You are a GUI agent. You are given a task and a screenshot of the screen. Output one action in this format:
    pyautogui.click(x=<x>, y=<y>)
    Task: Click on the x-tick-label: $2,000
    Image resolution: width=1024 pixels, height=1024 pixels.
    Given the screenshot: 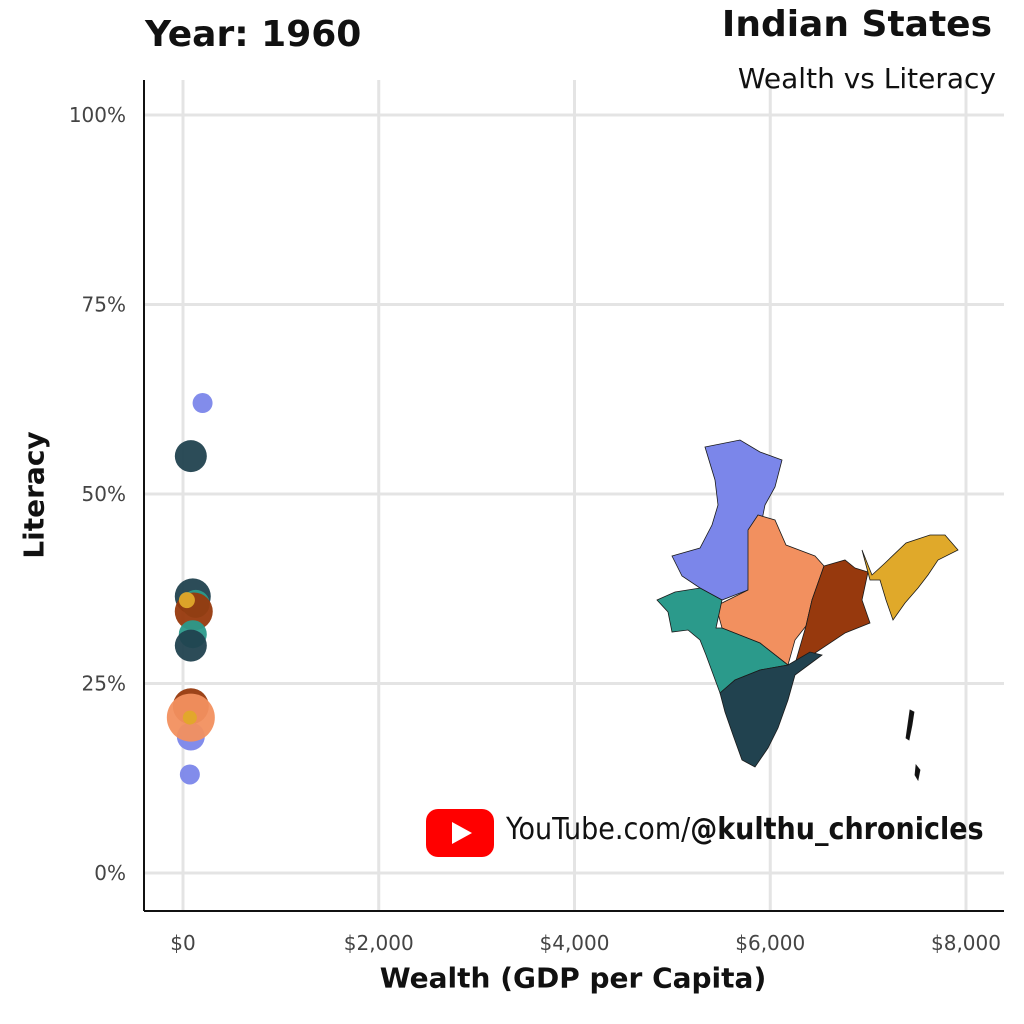 What is the action you would take?
    pyautogui.click(x=379, y=943)
    